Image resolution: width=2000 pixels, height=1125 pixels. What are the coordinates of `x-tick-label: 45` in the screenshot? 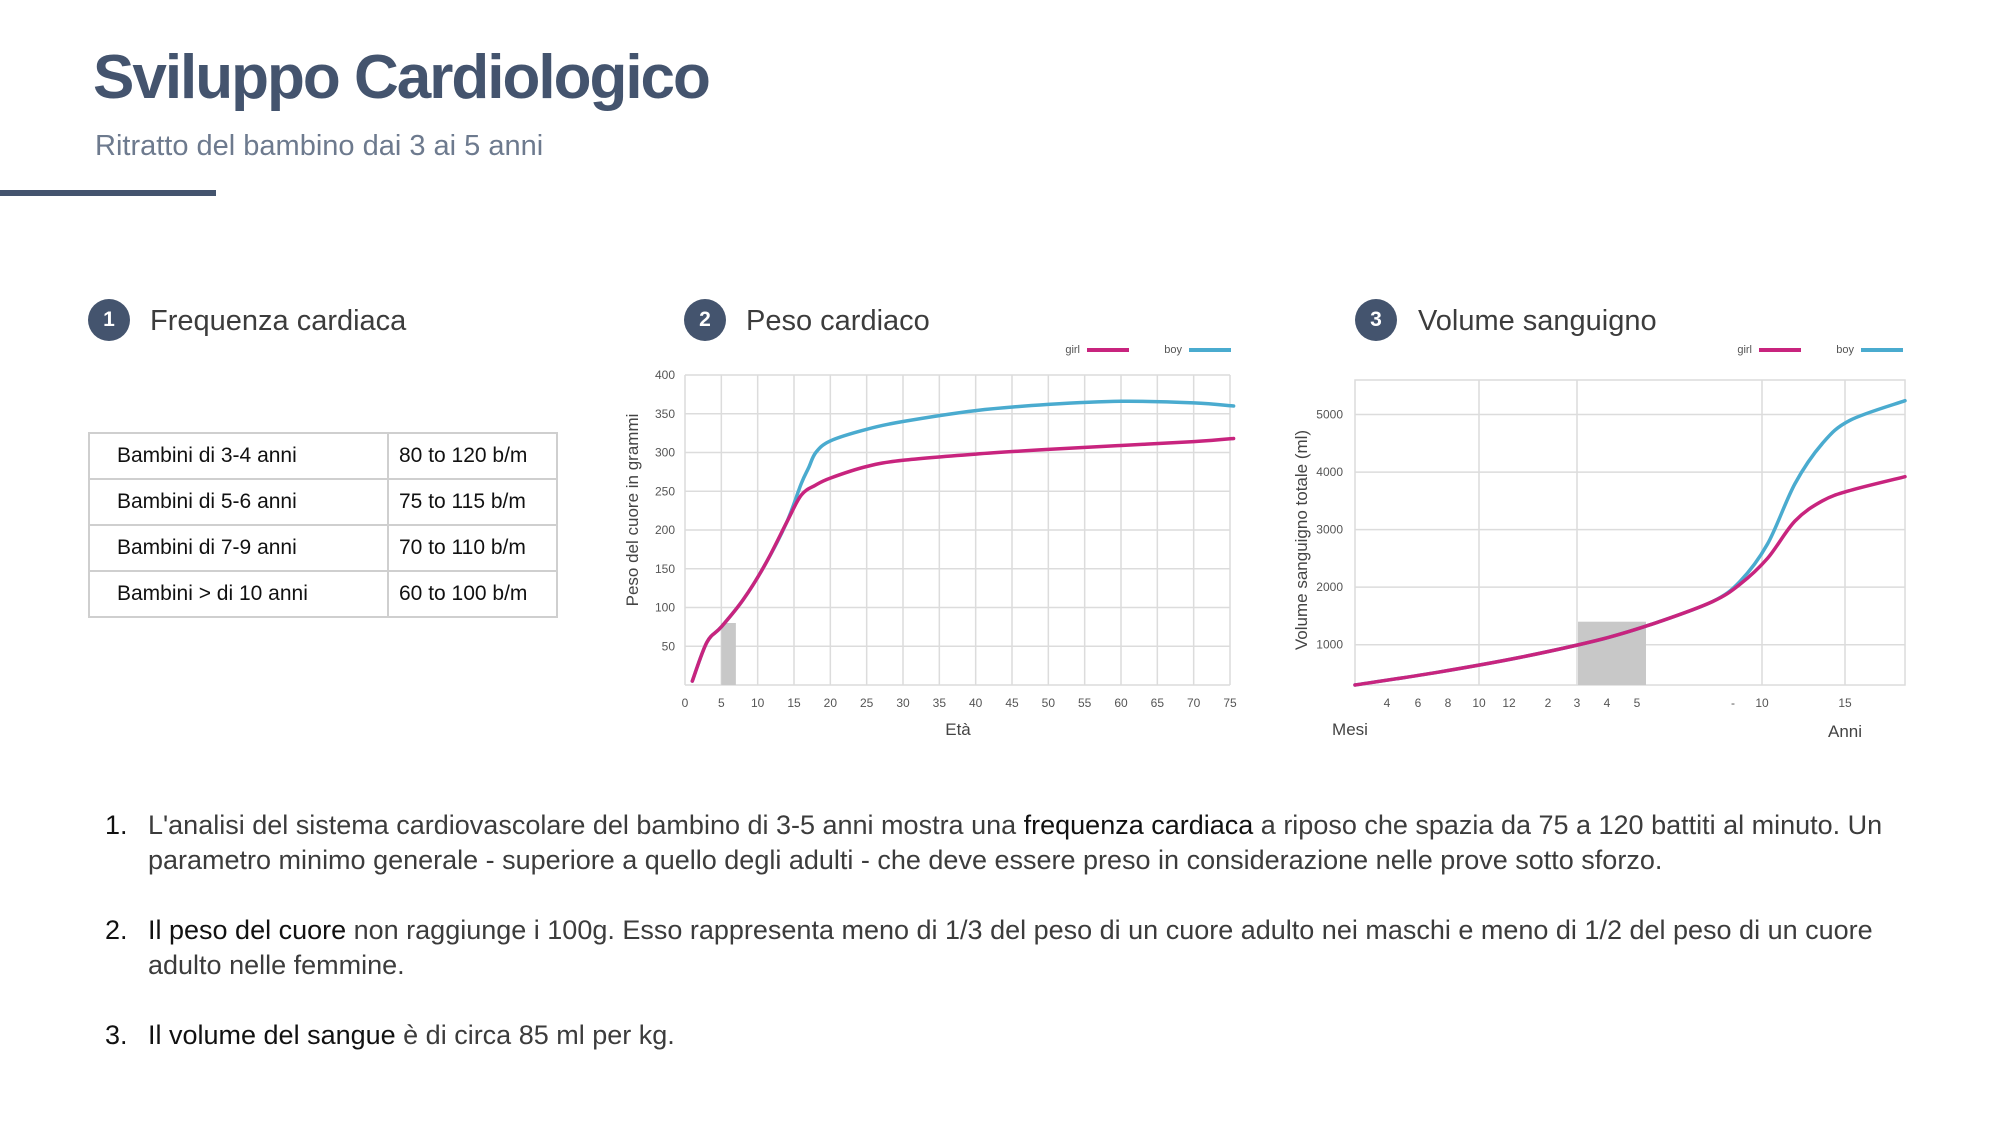 It's located at (1012, 703).